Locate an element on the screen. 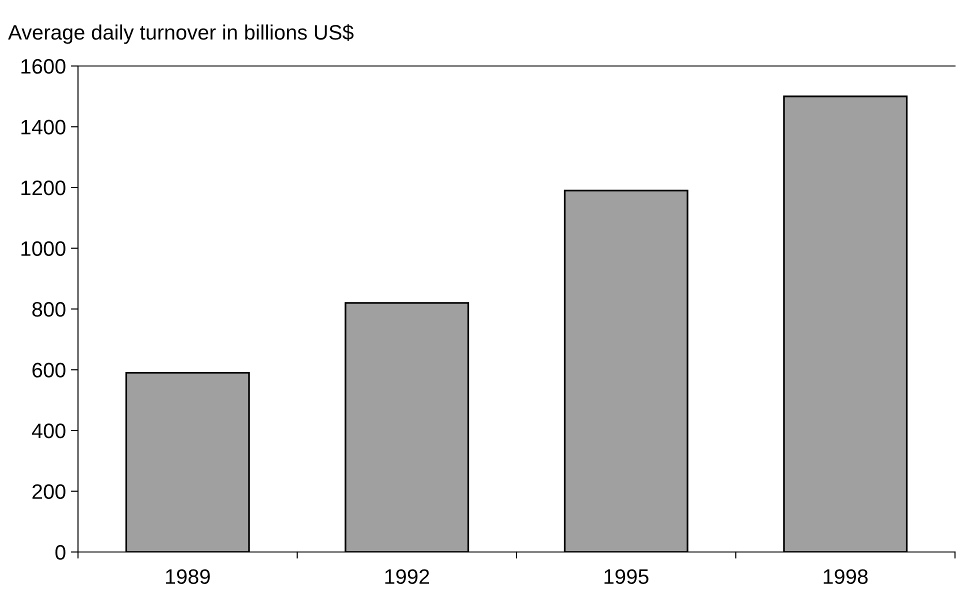 The image size is (967, 600). y-tick-label: 600 is located at coordinates (49, 370).